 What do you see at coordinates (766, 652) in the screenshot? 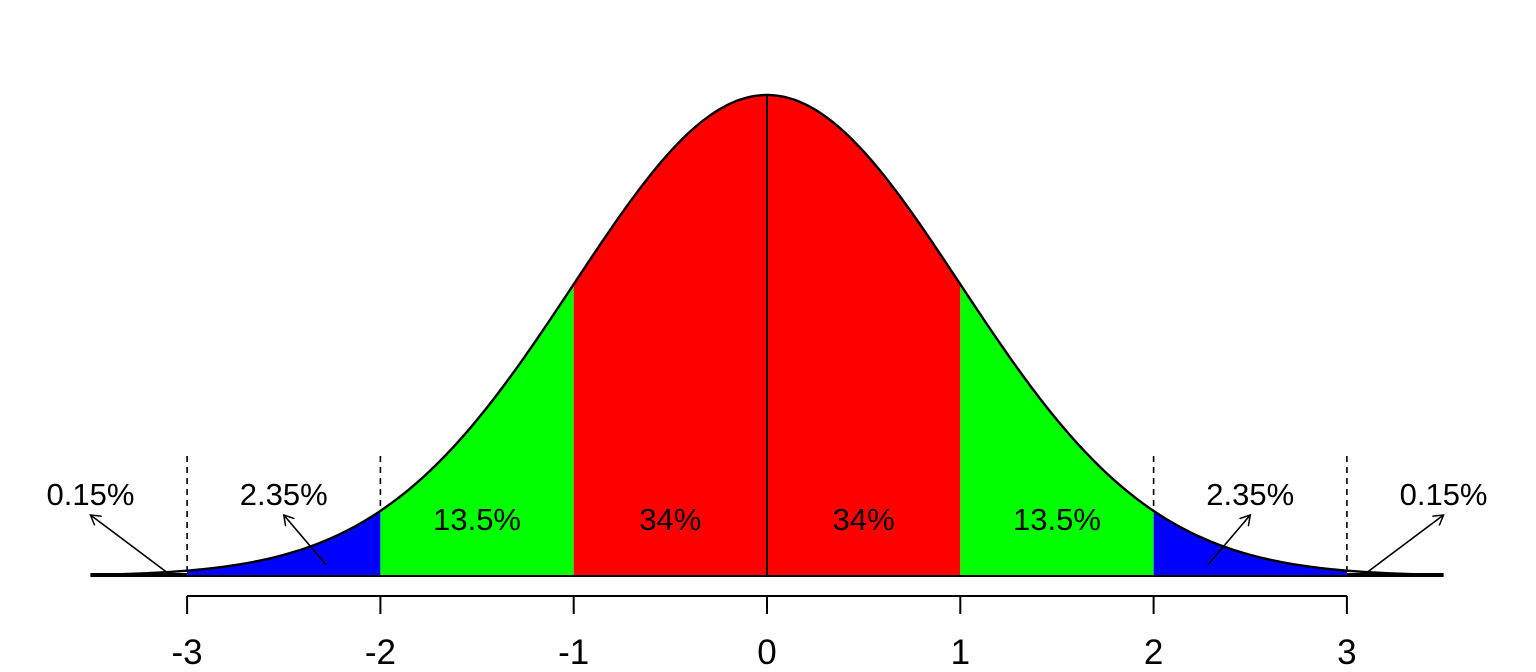
I see `x-tick-label-0: 0` at bounding box center [766, 652].